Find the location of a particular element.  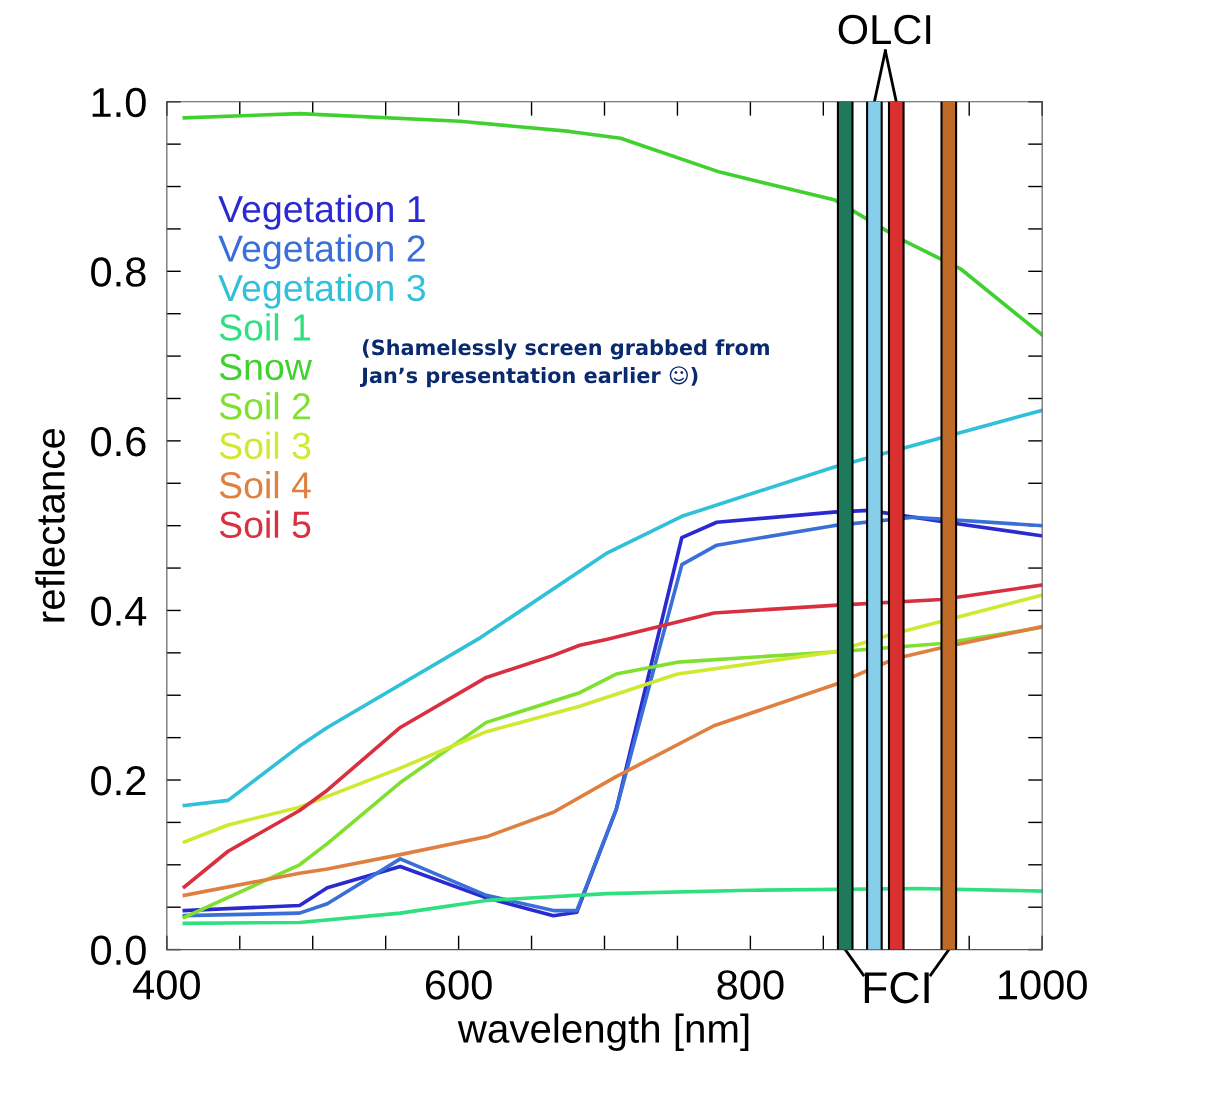

text: Vegetation 3 is located at coordinates (321, 291).